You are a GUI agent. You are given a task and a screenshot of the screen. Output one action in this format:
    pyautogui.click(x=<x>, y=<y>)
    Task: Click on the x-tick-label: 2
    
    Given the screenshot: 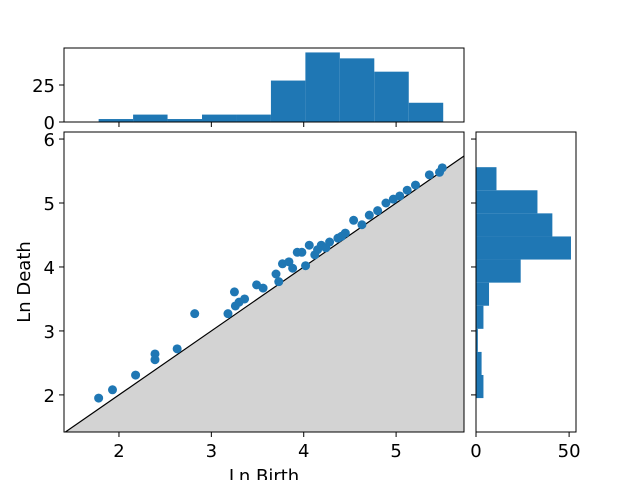 What is the action you would take?
    pyautogui.click(x=118, y=451)
    